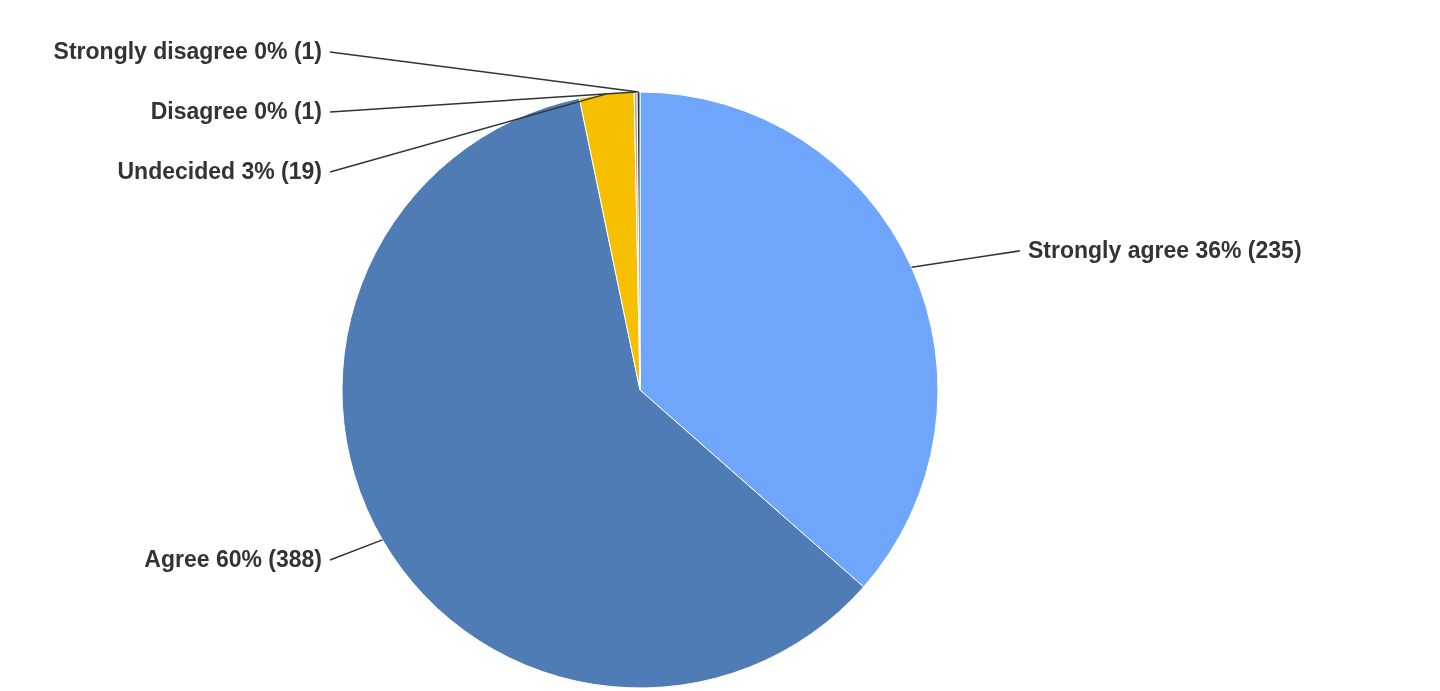 The width and height of the screenshot is (1440, 691). What do you see at coordinates (233, 558) in the screenshot?
I see `slice-label: Agree 60% (388)` at bounding box center [233, 558].